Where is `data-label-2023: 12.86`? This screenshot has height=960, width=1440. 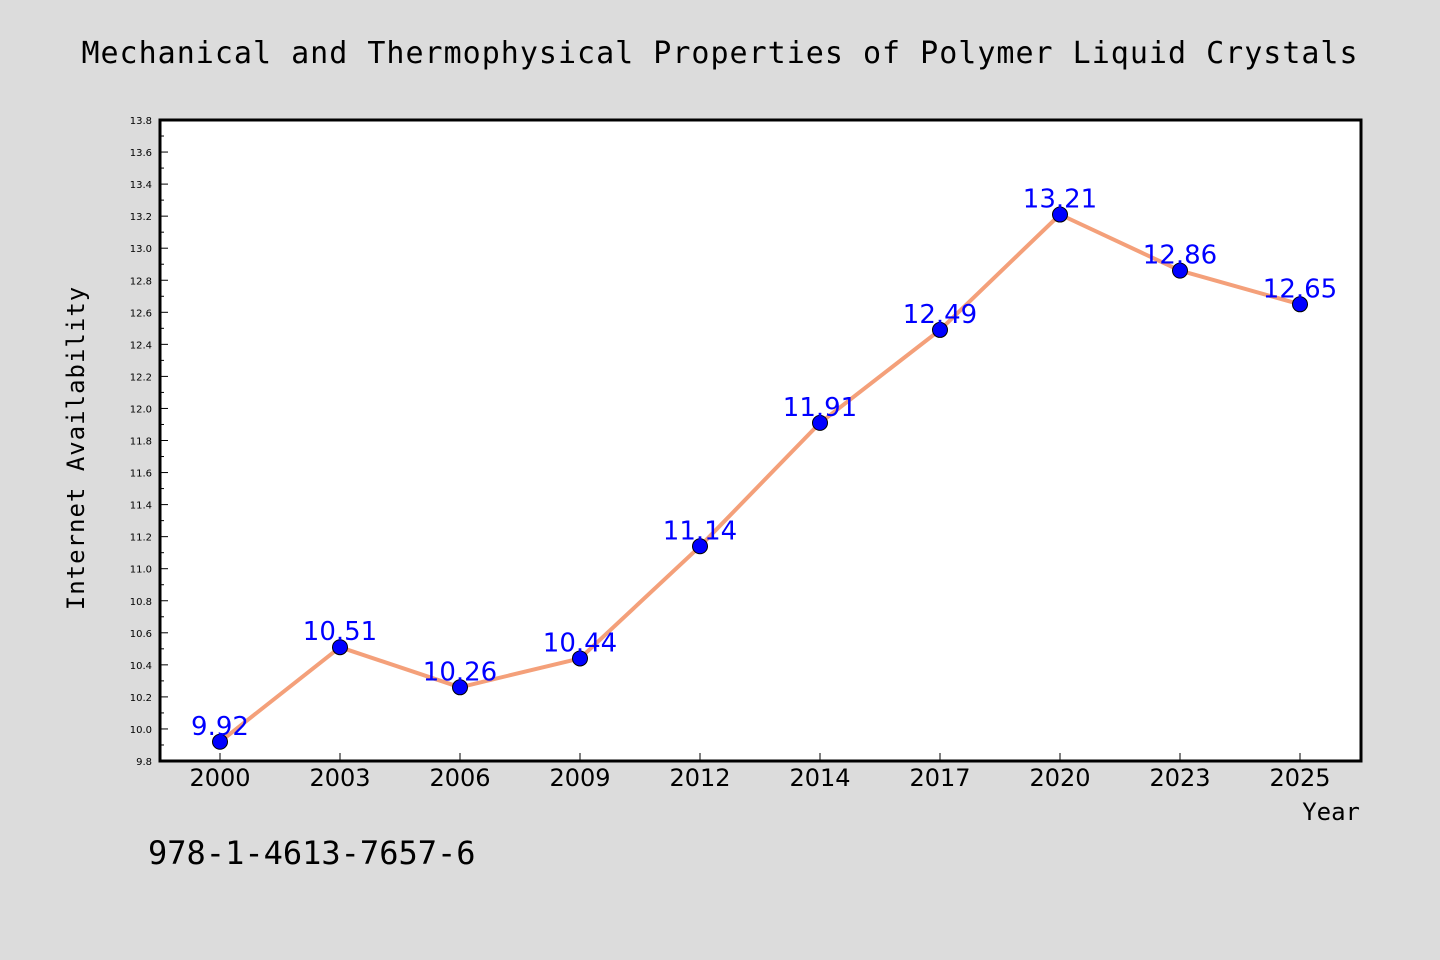
data-label-2023: 12.86 is located at coordinates (1180, 256).